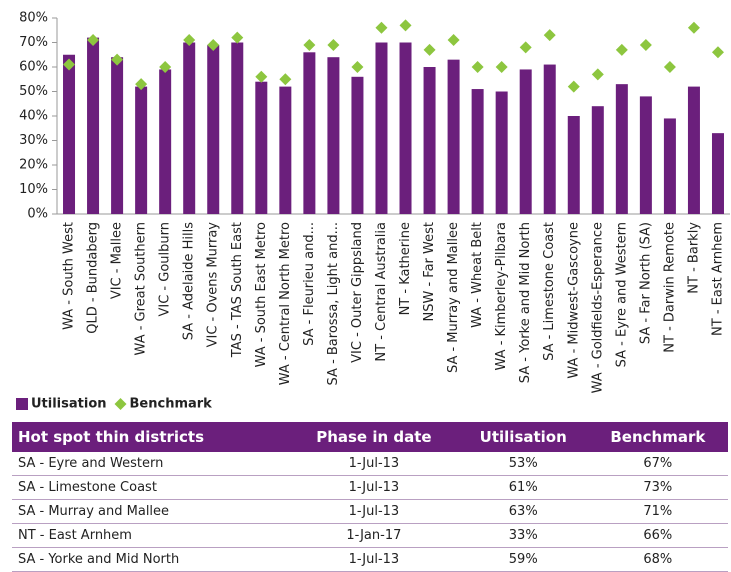  Describe the element at coordinates (429, 271) in the screenshot. I see `x-tick-label: NSW - Far West` at that location.